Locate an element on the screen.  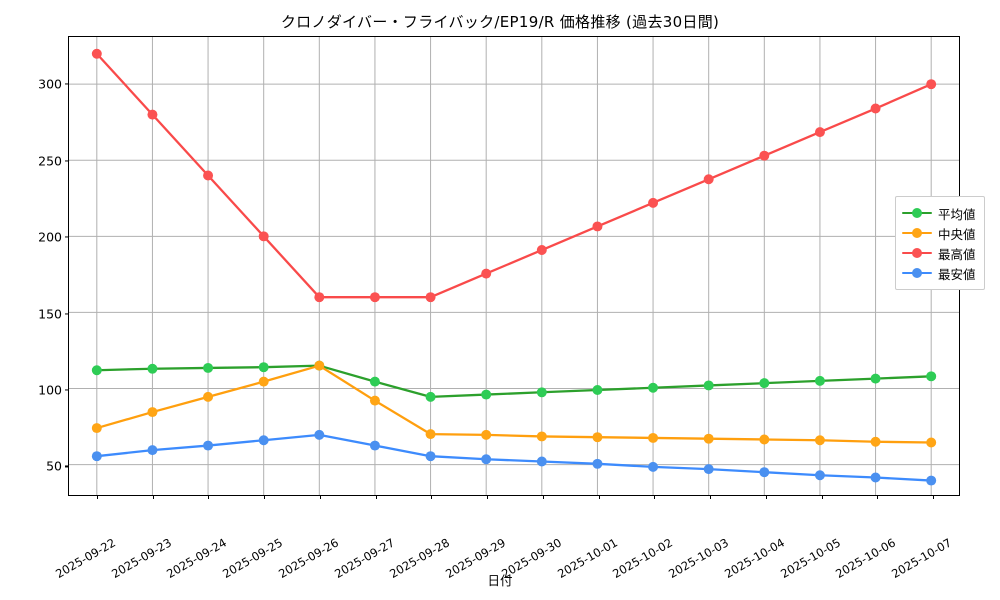
y-tick-label: 250 is located at coordinates (50, 161).